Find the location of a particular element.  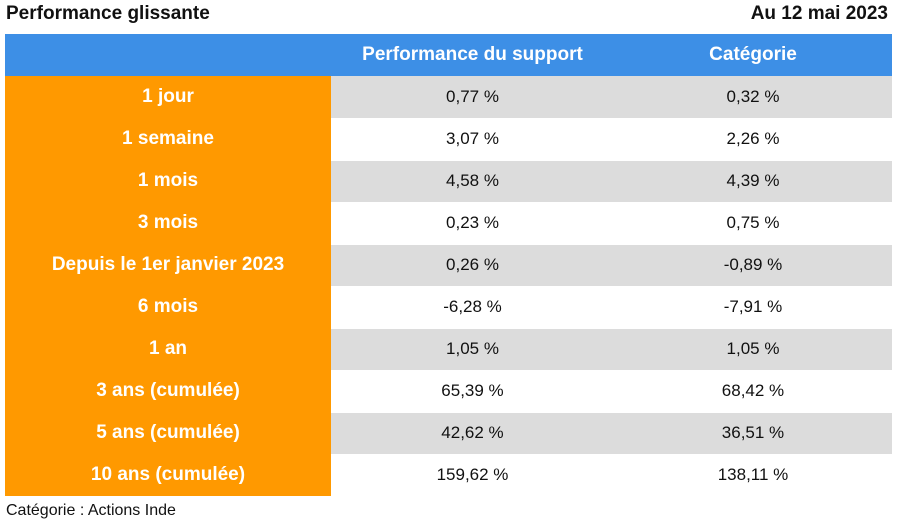

period-label: 3 mois is located at coordinates (168, 223).